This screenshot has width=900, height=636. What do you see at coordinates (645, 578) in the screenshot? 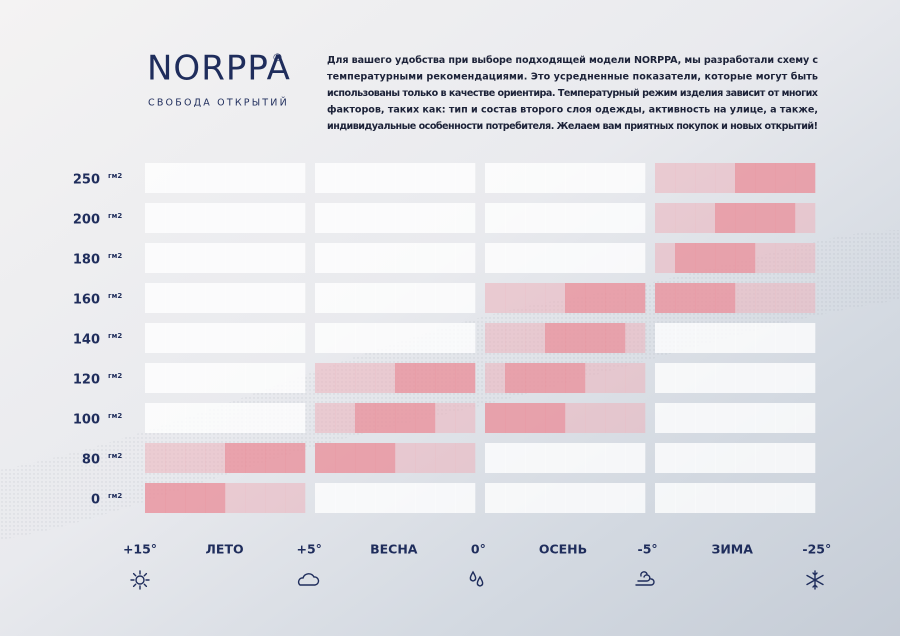
I see `wind-icon` at bounding box center [645, 578].